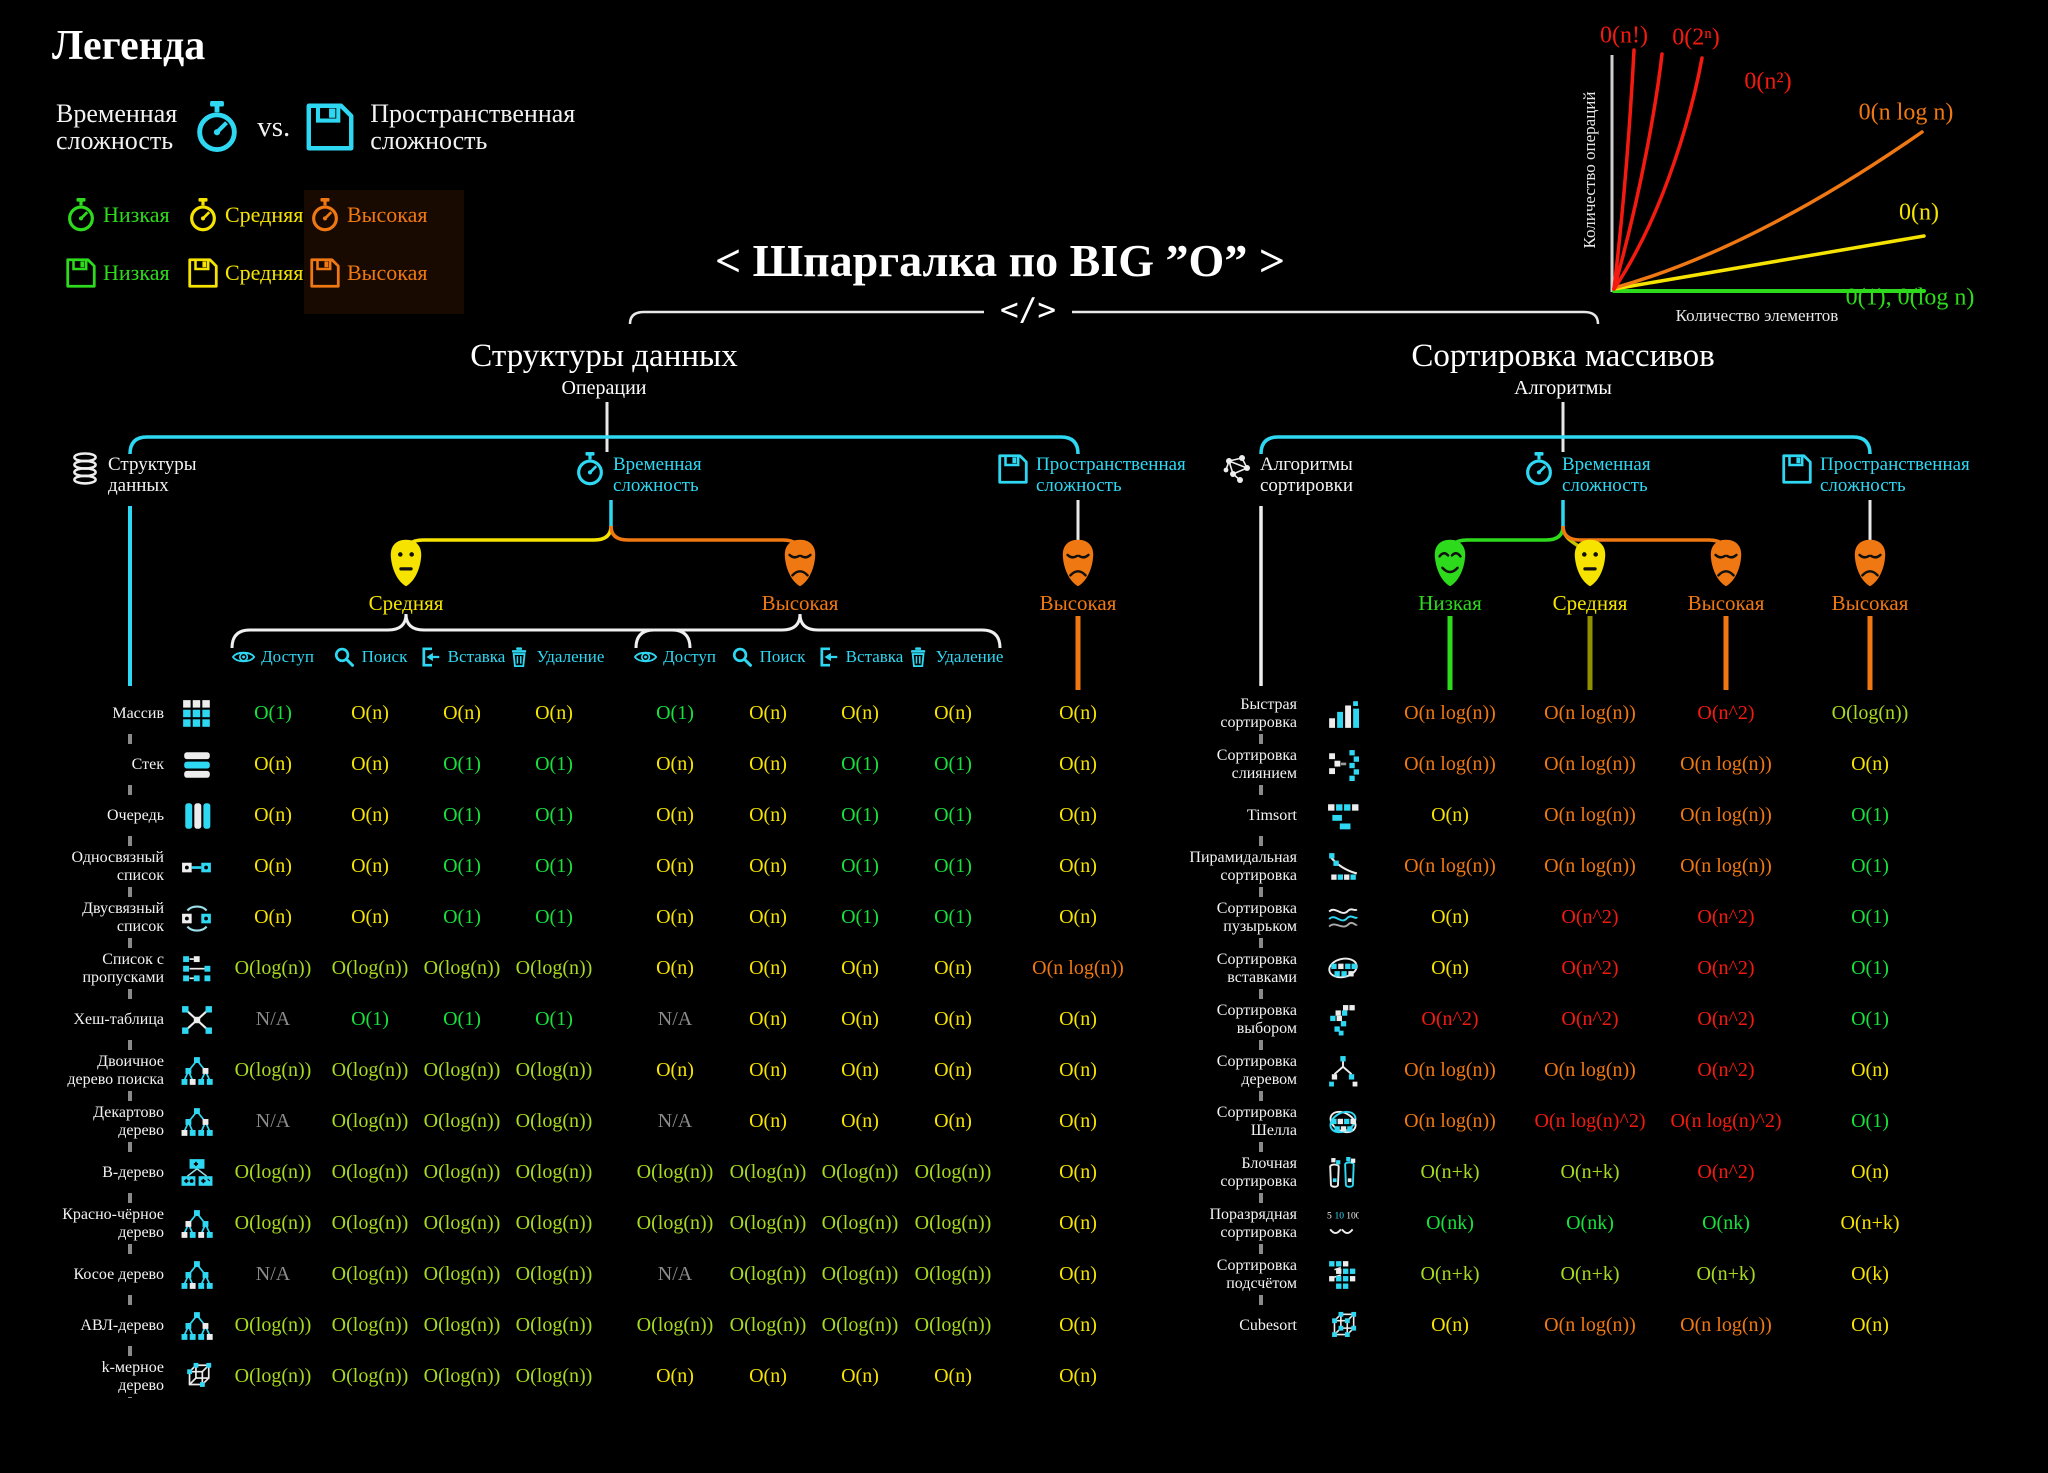  Describe the element at coordinates (197, 1224) in the screenshot. I see `rbtree-icon` at that location.